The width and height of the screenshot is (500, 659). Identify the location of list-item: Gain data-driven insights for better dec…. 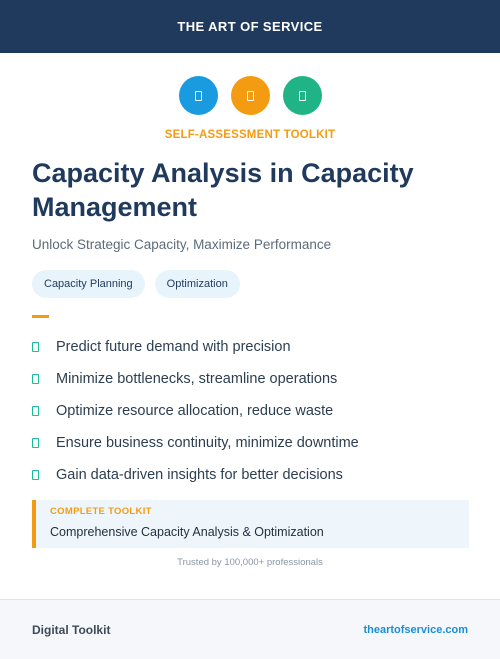
(252, 475).